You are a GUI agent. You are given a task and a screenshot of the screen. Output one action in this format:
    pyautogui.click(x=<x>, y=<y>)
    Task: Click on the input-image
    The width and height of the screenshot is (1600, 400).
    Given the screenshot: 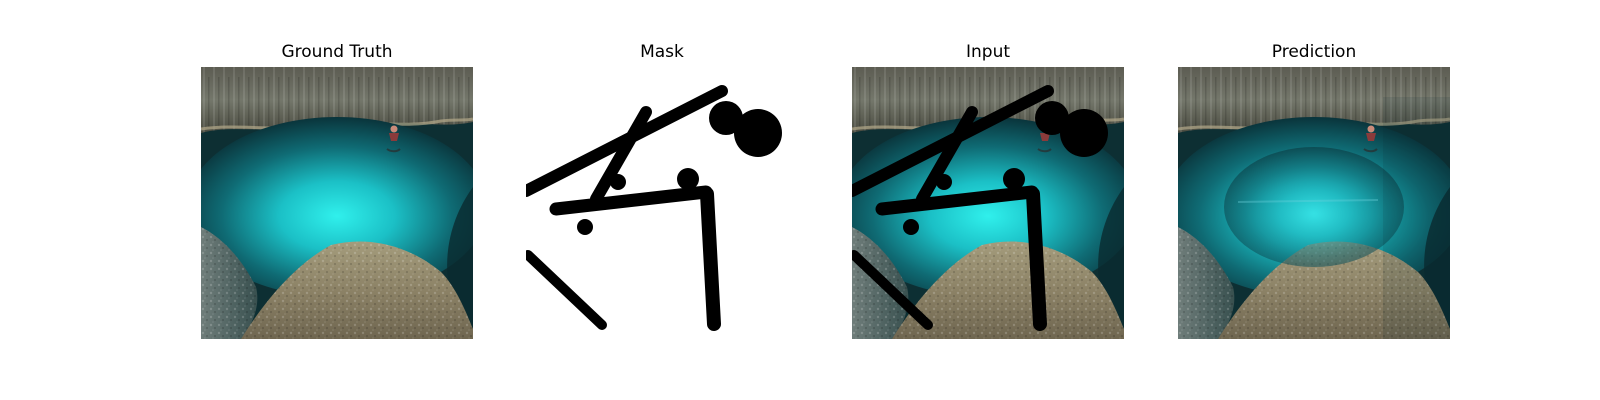 What is the action you would take?
    pyautogui.click(x=988, y=203)
    